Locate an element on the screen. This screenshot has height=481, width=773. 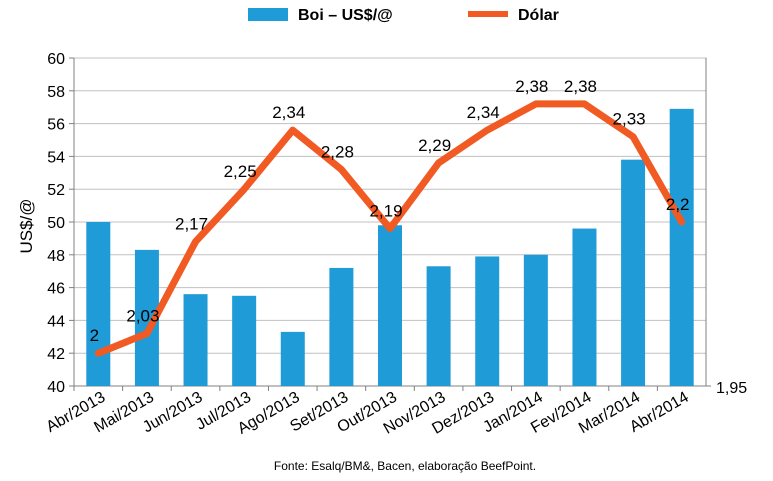
data-label: 2,29 is located at coordinates (434, 145).